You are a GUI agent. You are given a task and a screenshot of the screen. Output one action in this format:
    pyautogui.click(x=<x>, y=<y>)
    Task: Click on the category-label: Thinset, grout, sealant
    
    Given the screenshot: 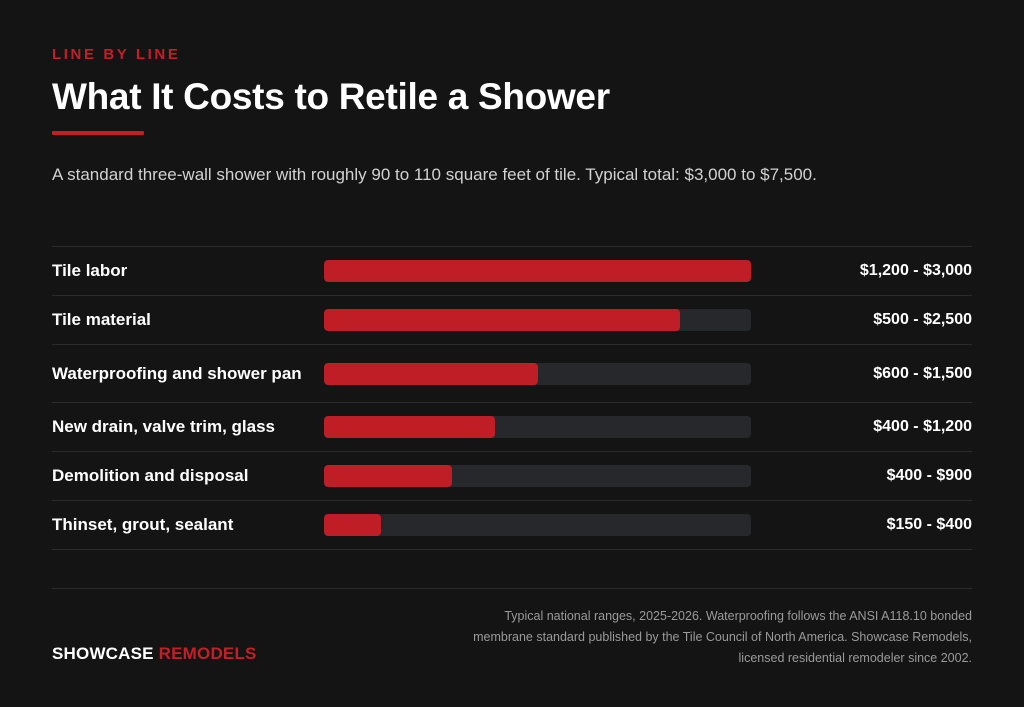 What is the action you would take?
    pyautogui.click(x=143, y=524)
    